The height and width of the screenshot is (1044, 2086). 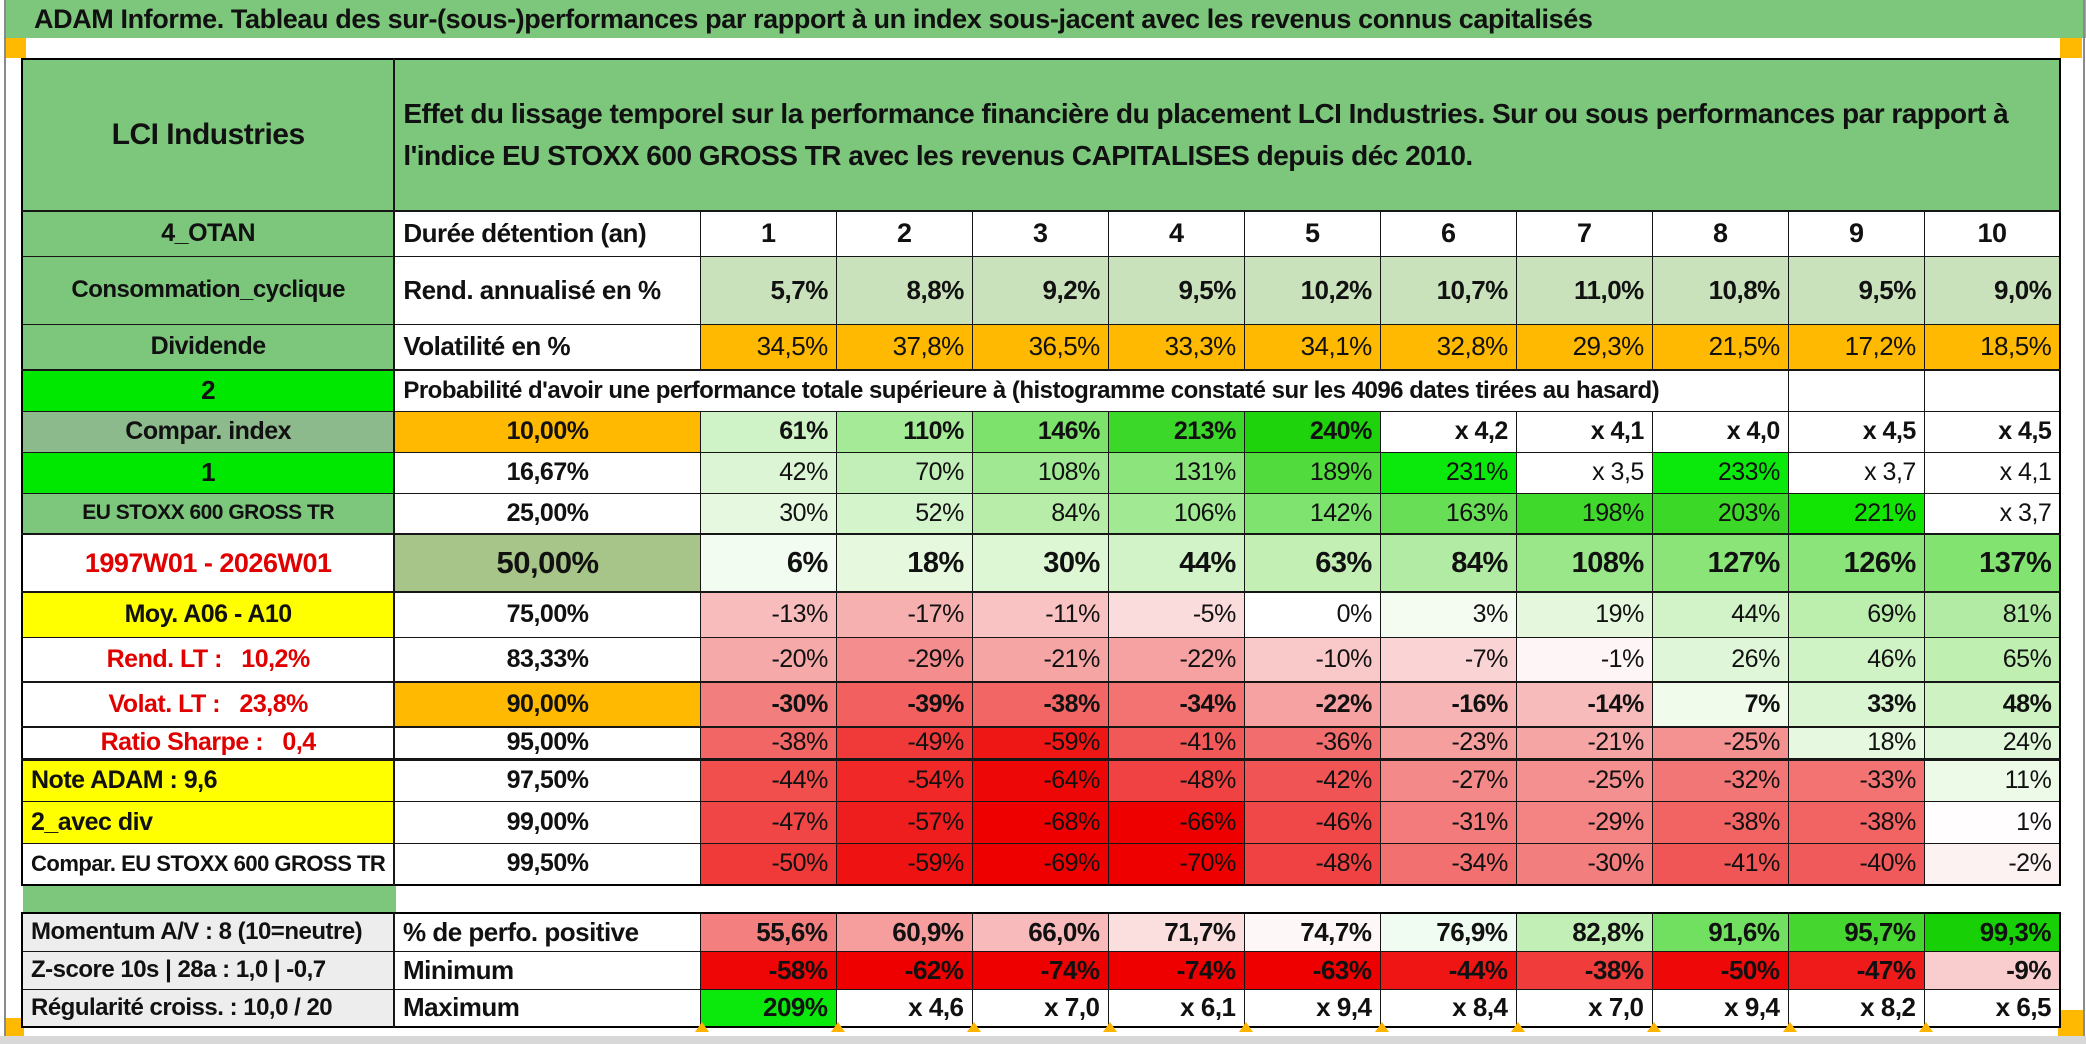 I want to click on data-cell: -23%, so click(x=1448, y=743).